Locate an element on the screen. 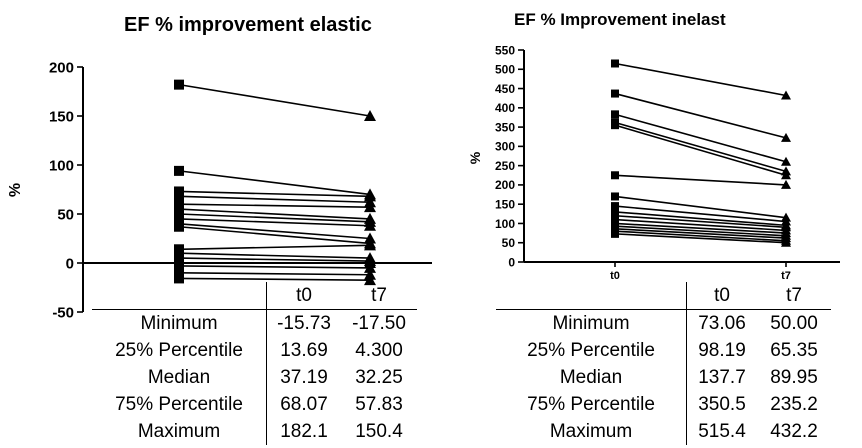 Image resolution: width=862 pixels, height=448 pixels. y-tick-label: 250 is located at coordinates (505, 166).